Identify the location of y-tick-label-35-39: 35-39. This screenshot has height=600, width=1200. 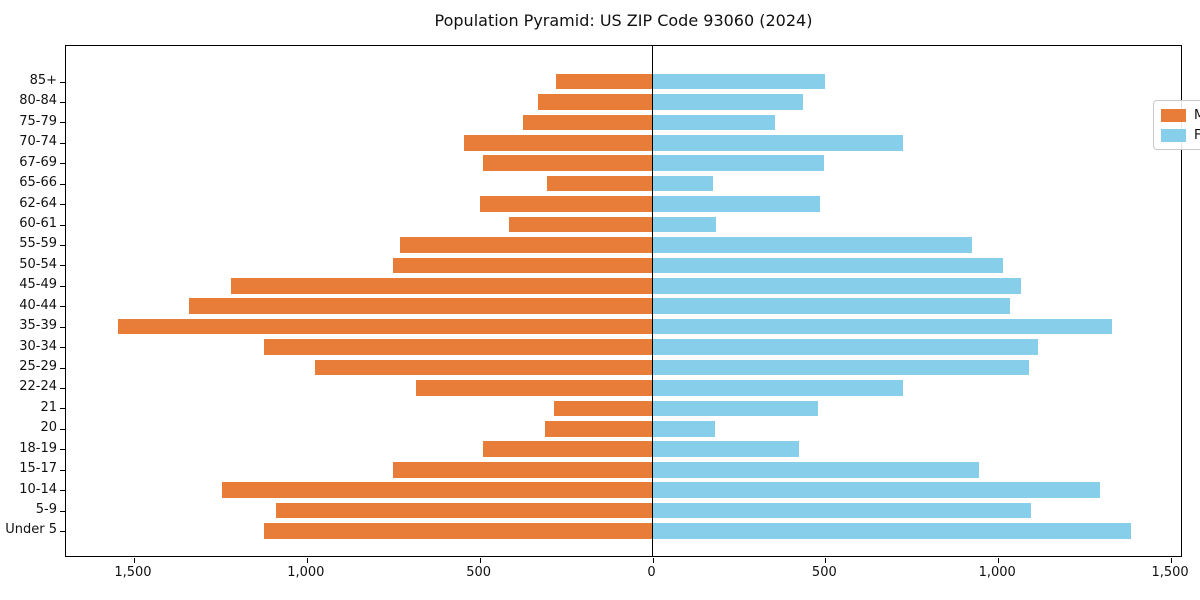
(38, 326).